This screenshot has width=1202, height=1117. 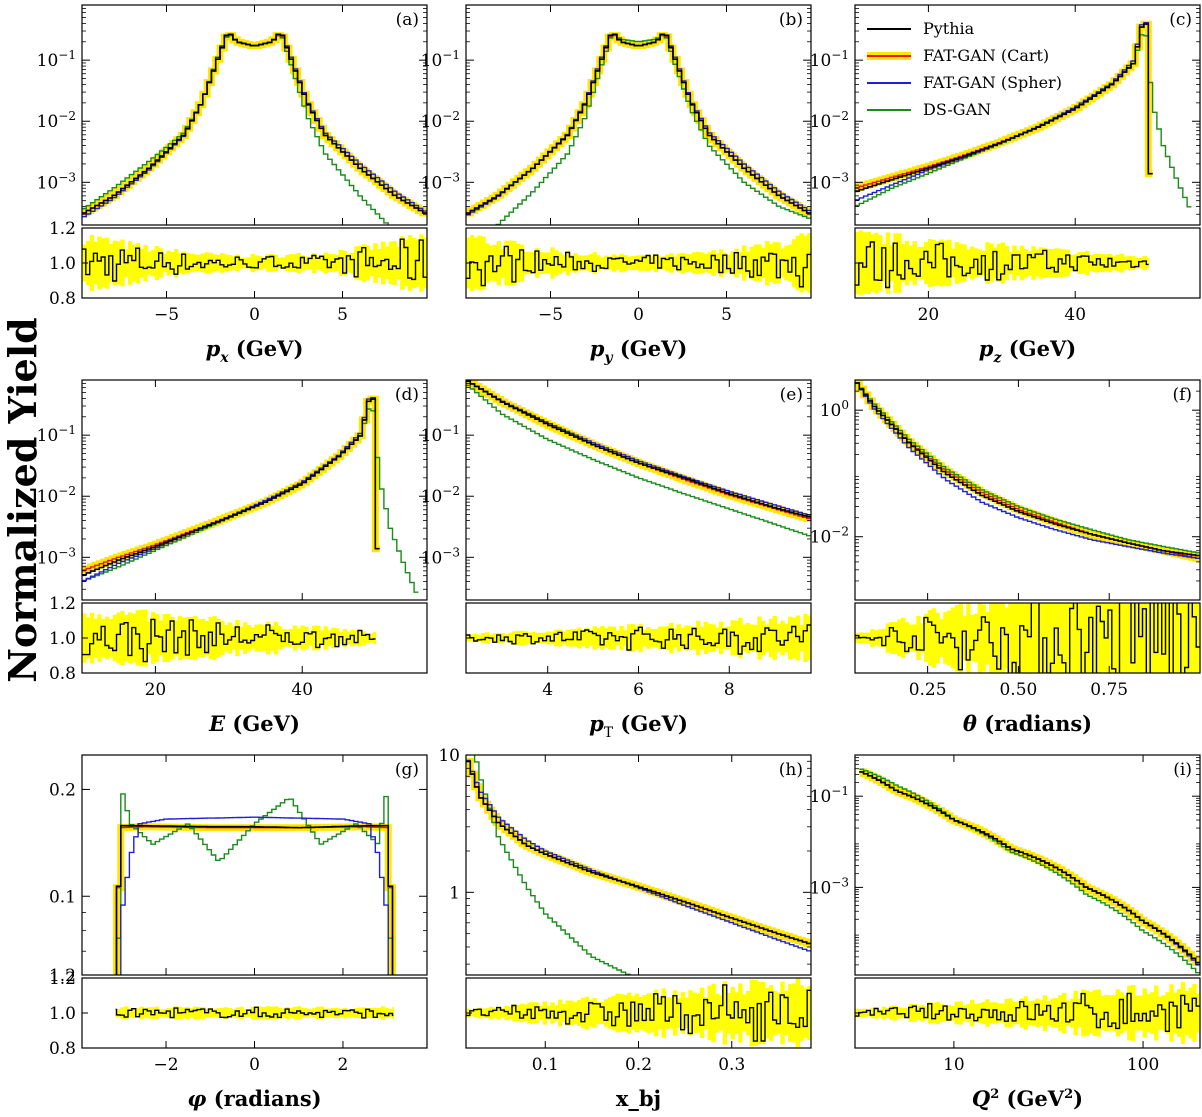 What do you see at coordinates (454, 893) in the screenshot?
I see `y-tick-label: 1` at bounding box center [454, 893].